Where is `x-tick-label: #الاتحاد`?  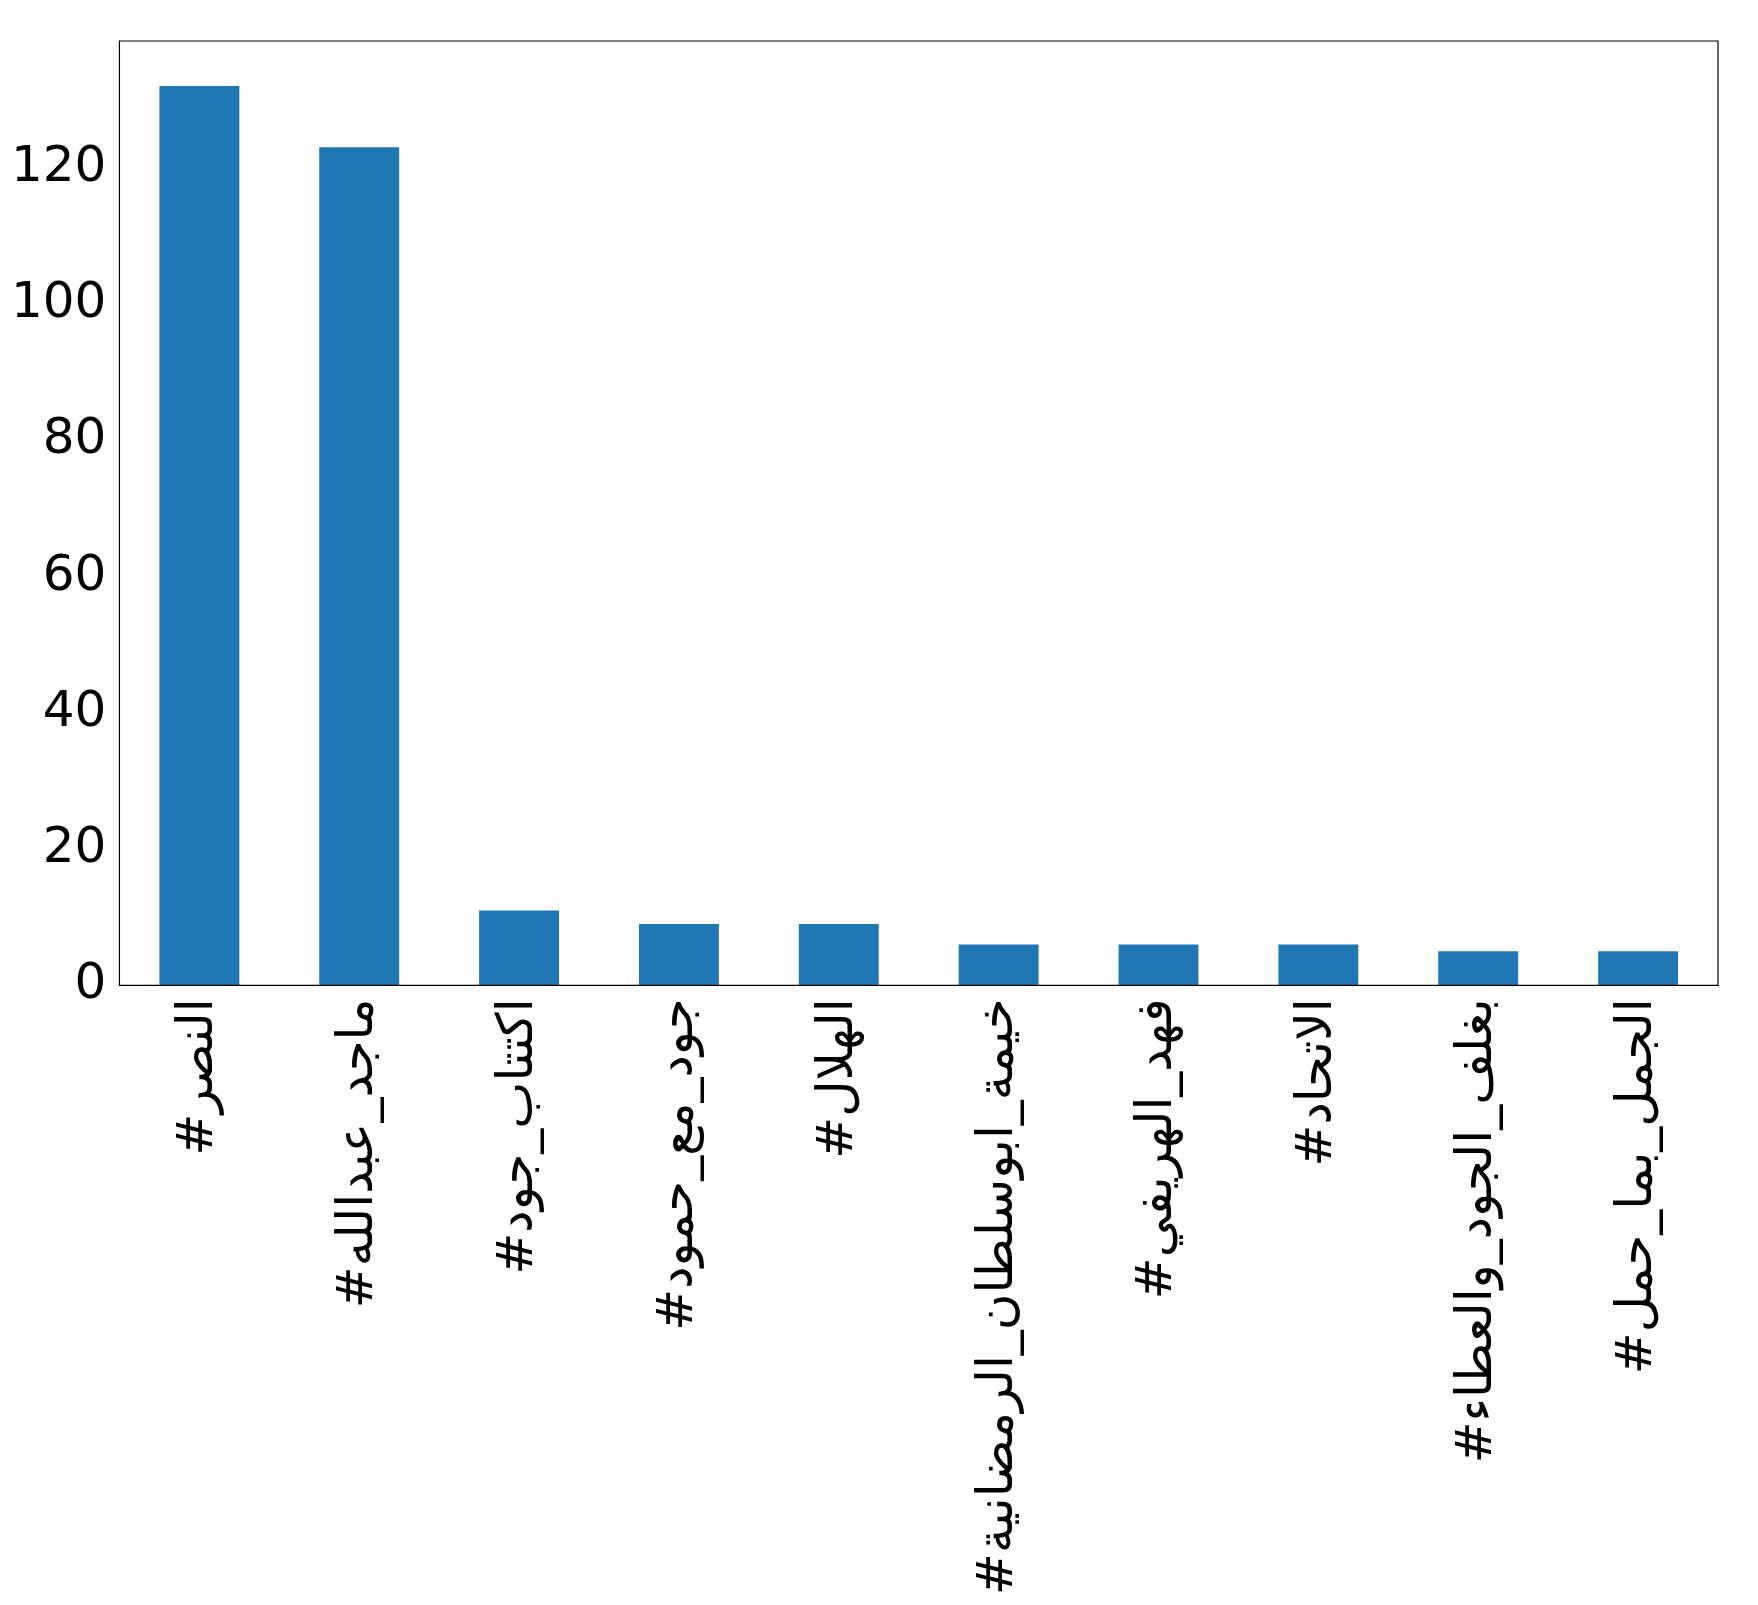
x-tick-label: #الاتحاد is located at coordinates (1314, 1082).